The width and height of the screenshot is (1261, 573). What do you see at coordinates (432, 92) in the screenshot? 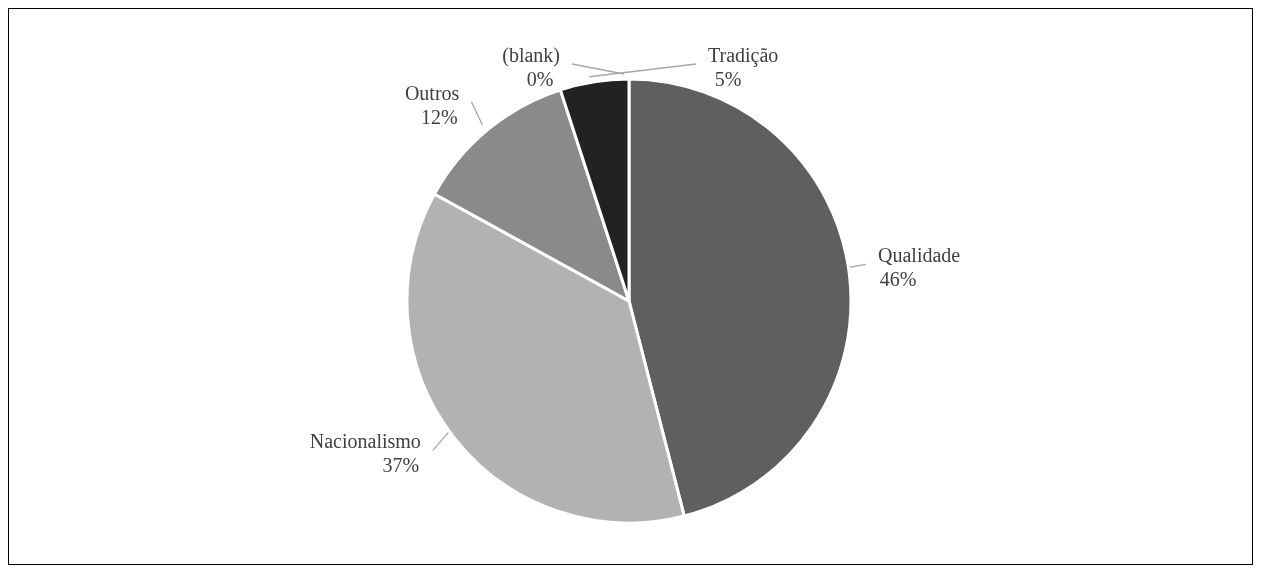
I see `slice-label: Outros` at bounding box center [432, 92].